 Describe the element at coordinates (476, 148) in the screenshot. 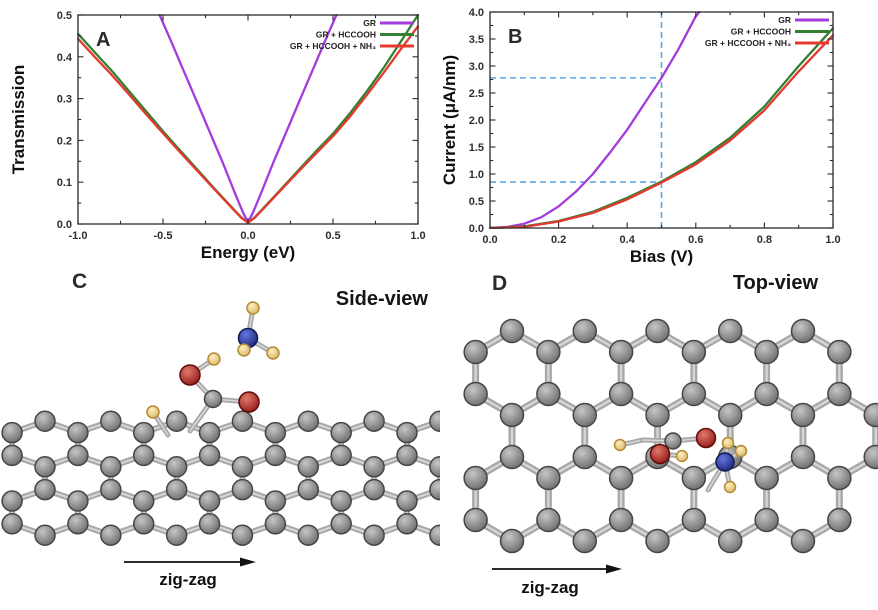

I see `y-tick-label: 1.5` at that location.